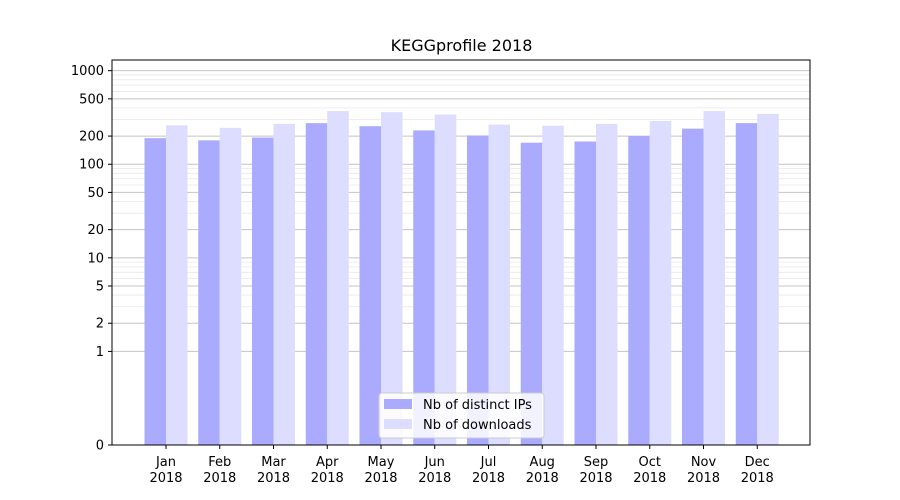  Describe the element at coordinates (542, 462) in the screenshot. I see `x-tick-label: Aug` at that location.